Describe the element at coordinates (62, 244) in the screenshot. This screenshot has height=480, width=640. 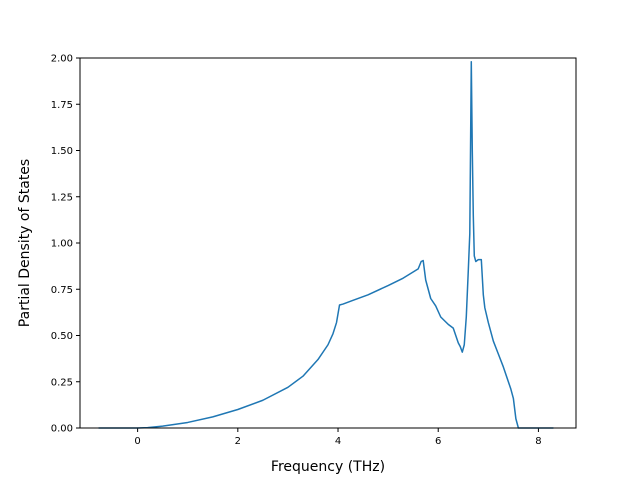
I see `y-tick-label: 1.00` at that location.